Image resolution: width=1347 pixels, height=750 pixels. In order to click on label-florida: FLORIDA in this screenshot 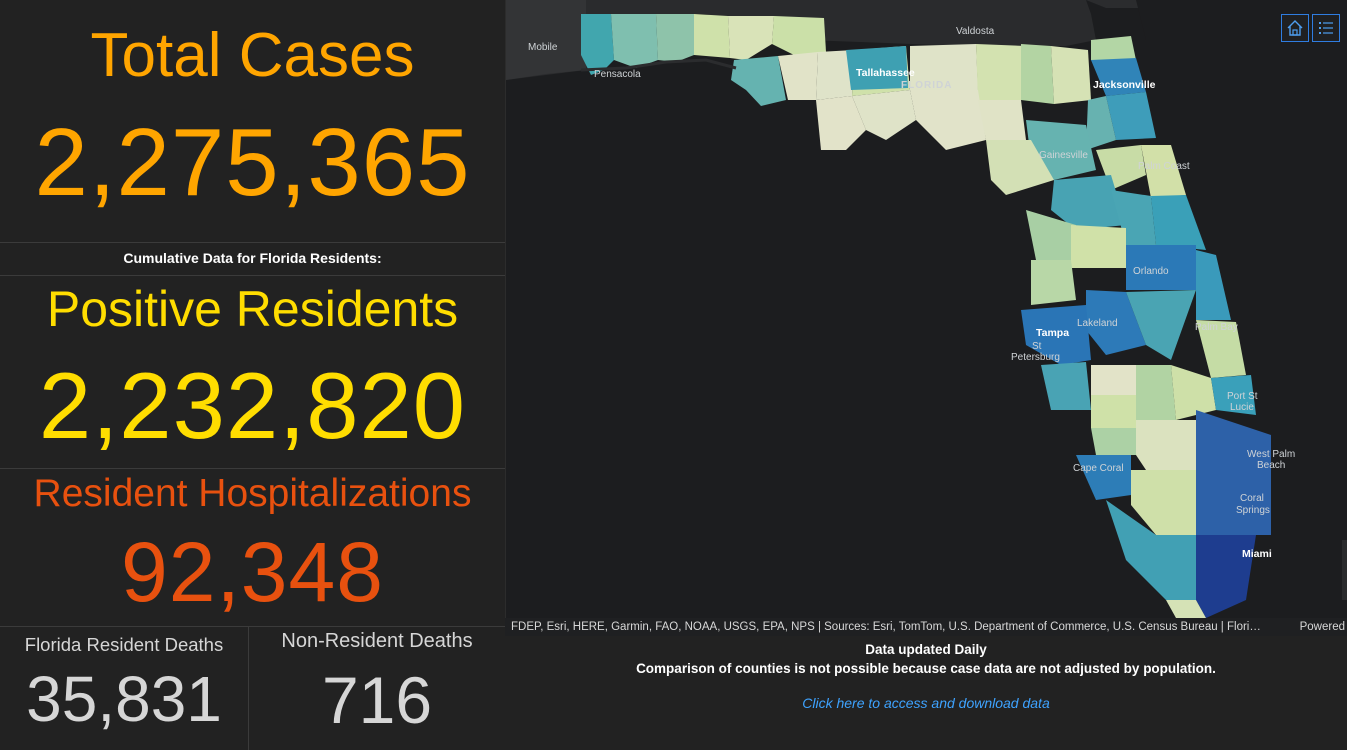, I will do `click(926, 85)`.